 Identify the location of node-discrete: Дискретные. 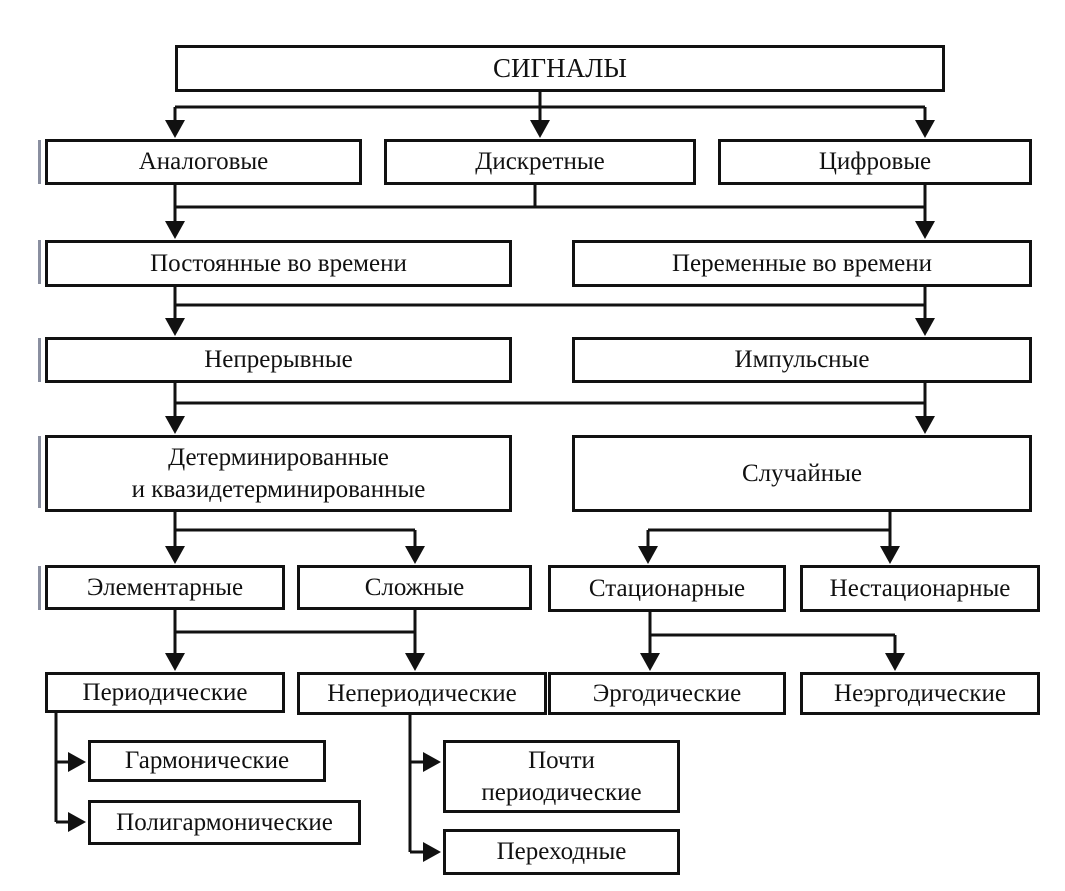
(540, 162).